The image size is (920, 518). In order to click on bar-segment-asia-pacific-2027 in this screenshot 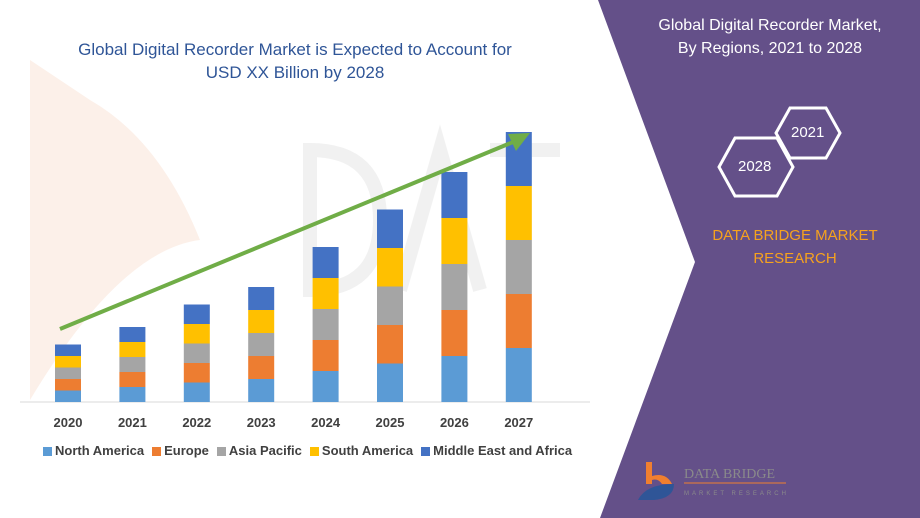, I will do `click(518, 267)`.